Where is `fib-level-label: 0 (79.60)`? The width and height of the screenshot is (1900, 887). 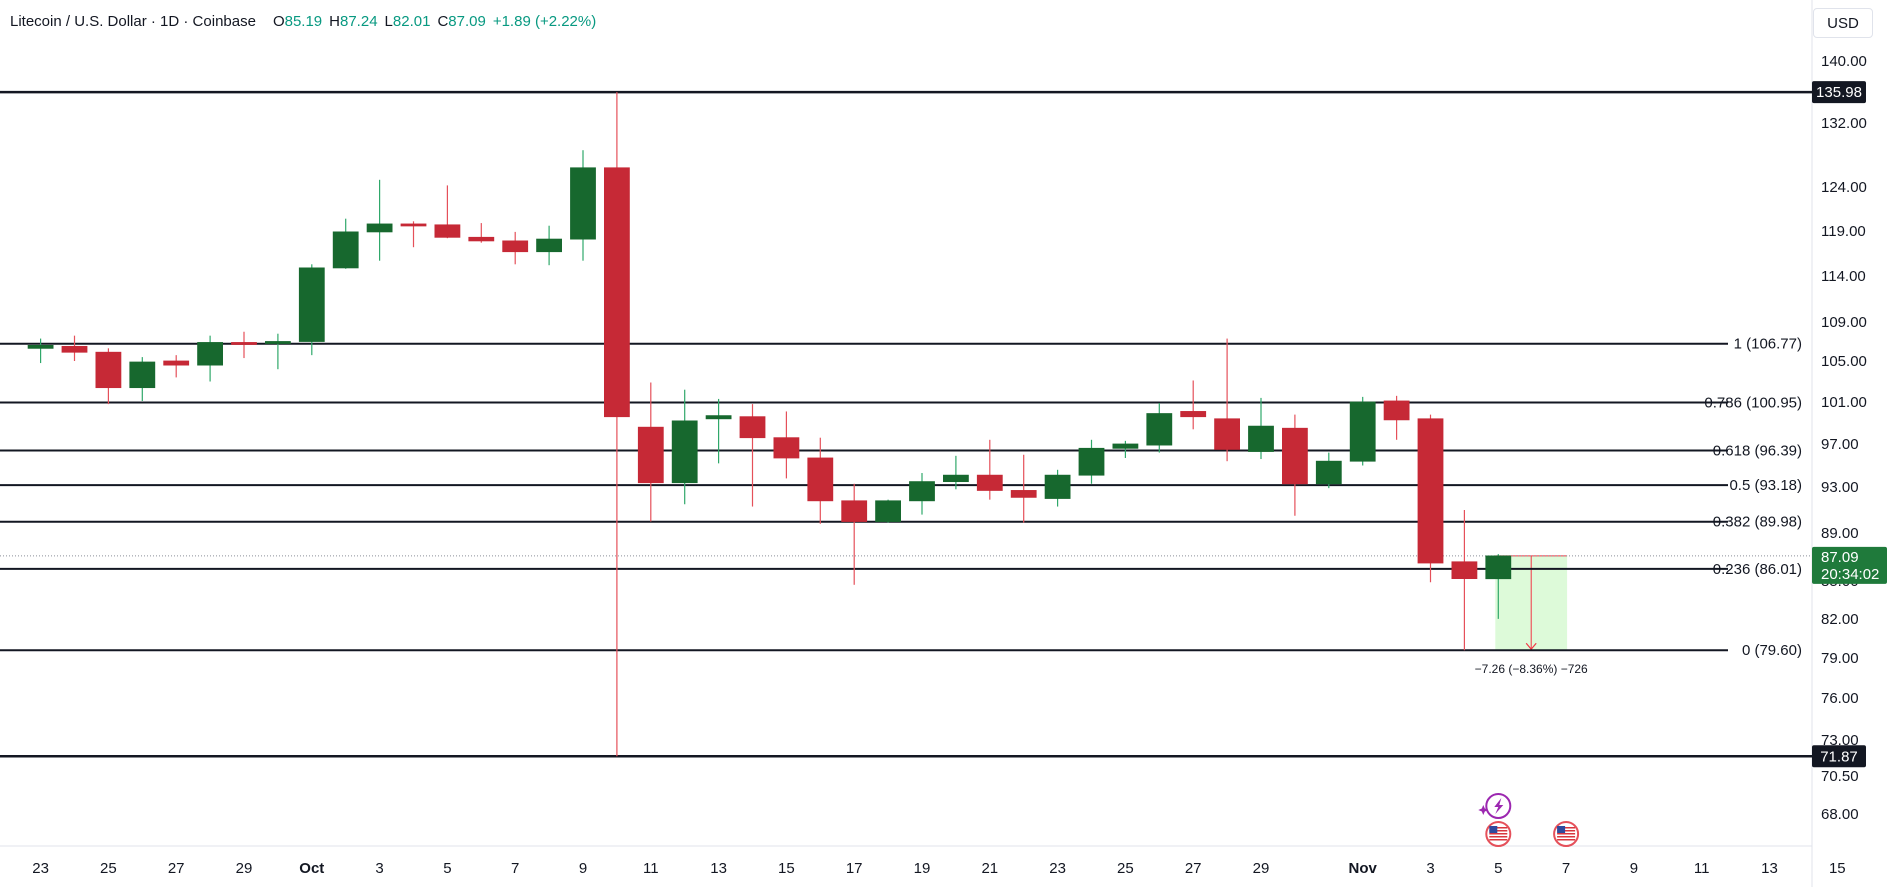
fib-level-label: 0 (79.60) is located at coordinates (1772, 650).